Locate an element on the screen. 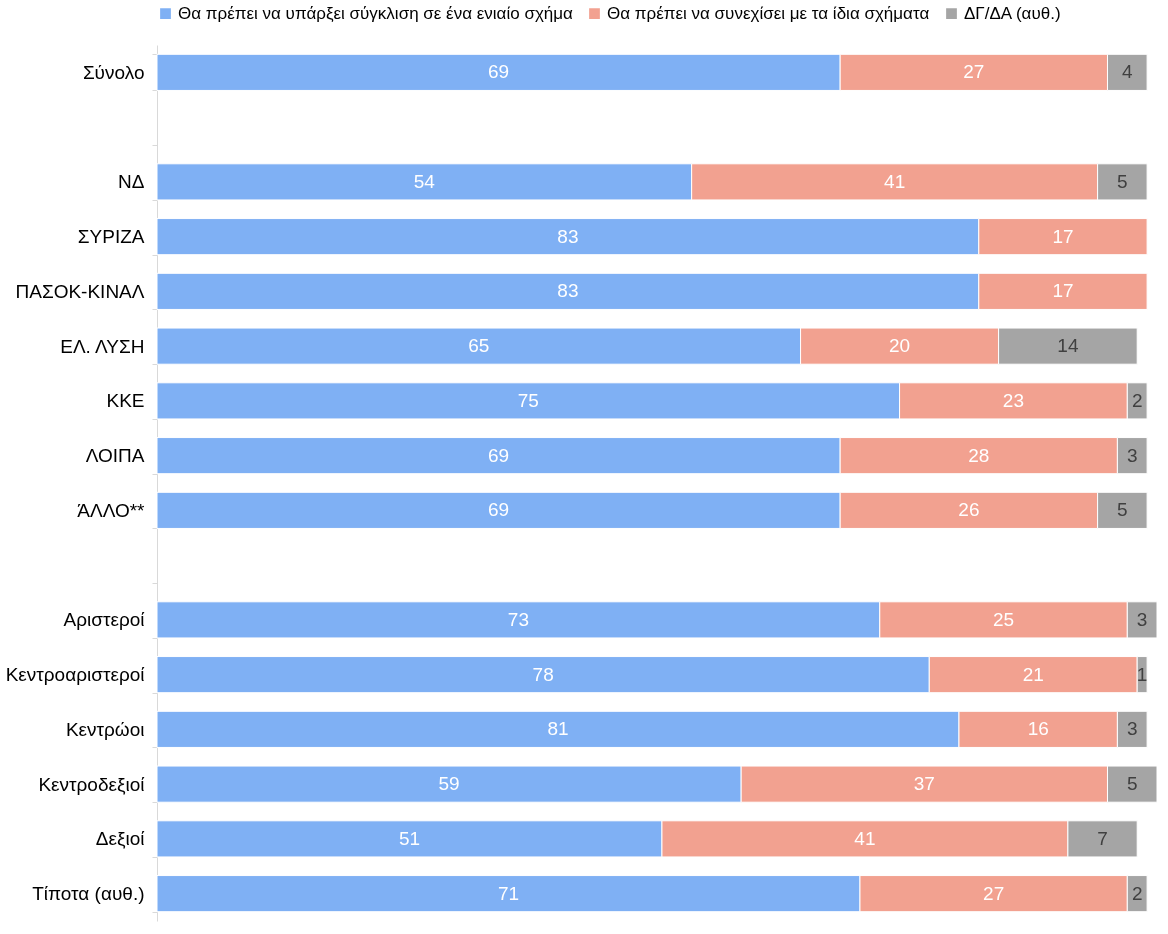 Image resolution: width=1168 pixels, height=934 pixels. data-label: 4 is located at coordinates (1128, 72).